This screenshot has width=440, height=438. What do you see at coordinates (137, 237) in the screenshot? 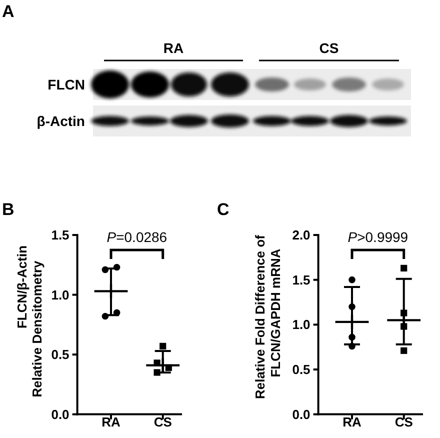
I see `annotation: P=0.0286` at bounding box center [137, 237].